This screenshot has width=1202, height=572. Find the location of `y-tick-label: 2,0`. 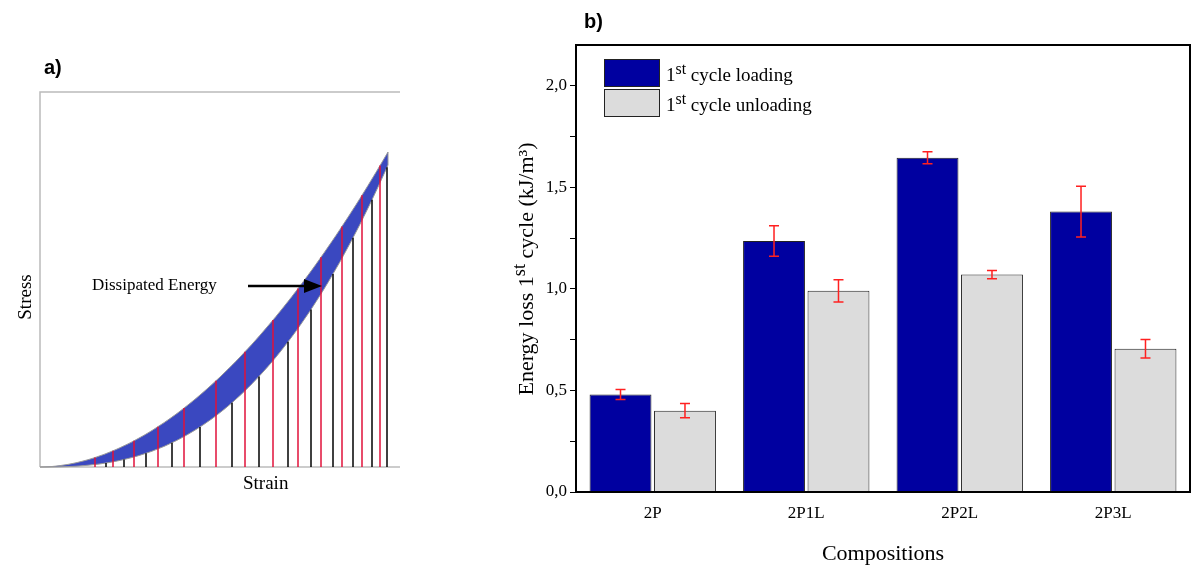

y-tick-label: 2,0 is located at coordinates (556, 85).